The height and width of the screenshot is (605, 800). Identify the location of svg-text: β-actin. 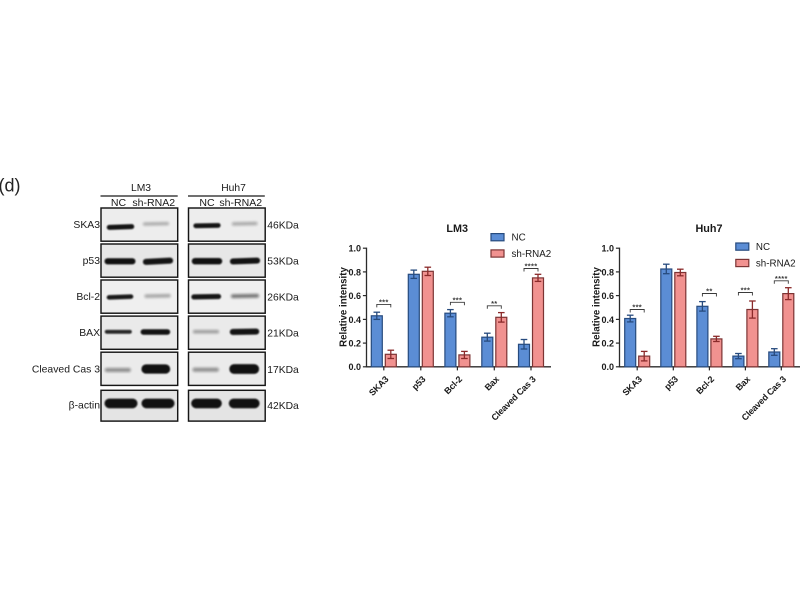
(85, 406).